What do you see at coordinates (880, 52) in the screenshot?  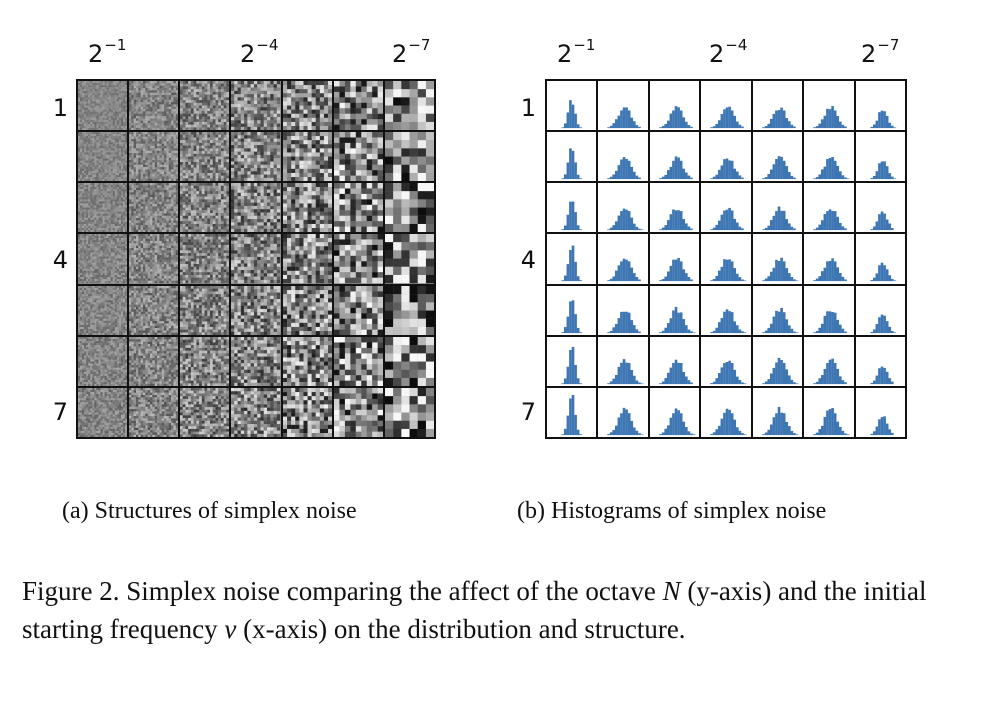 I see `panel-b-x-tick-7: 2−7` at bounding box center [880, 52].